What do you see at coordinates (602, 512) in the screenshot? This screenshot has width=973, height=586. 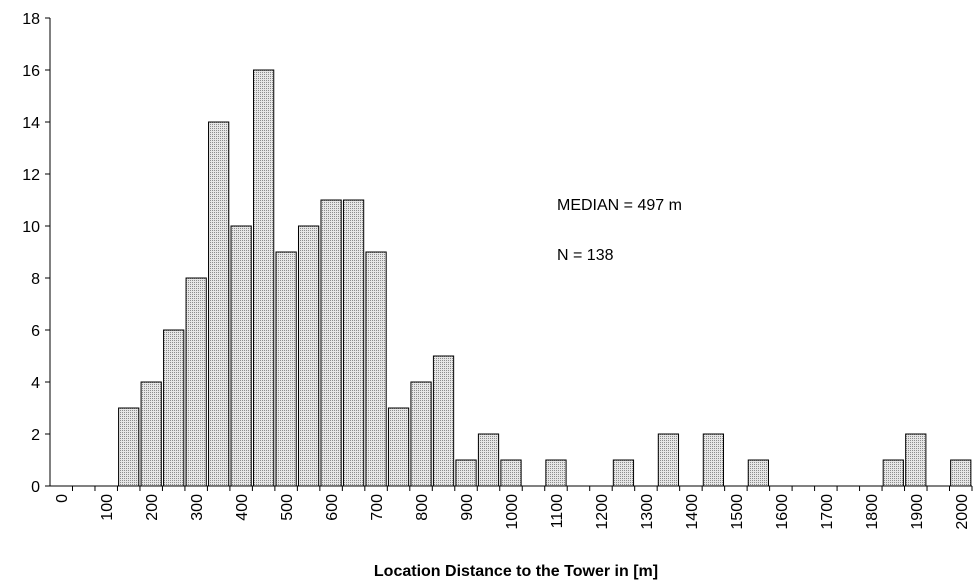 I see `x-tick-label: 1200` at bounding box center [602, 512].